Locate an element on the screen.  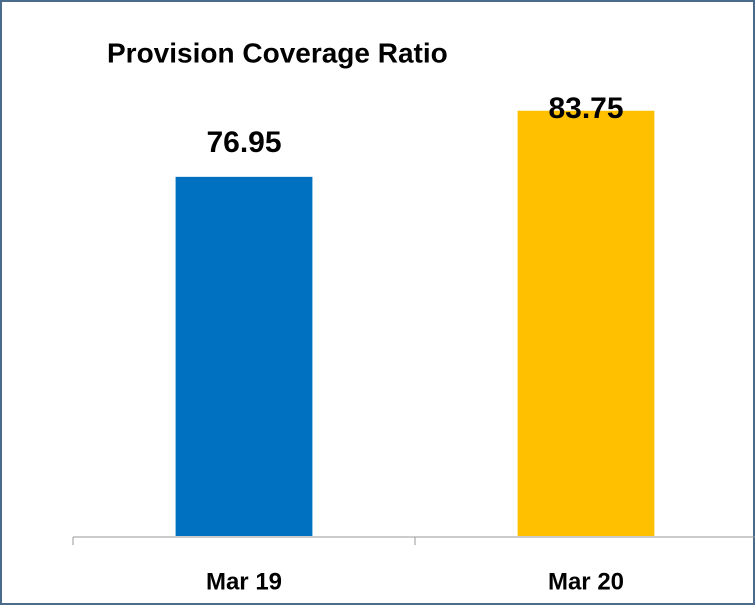
data-label: 83.75 is located at coordinates (585, 108).